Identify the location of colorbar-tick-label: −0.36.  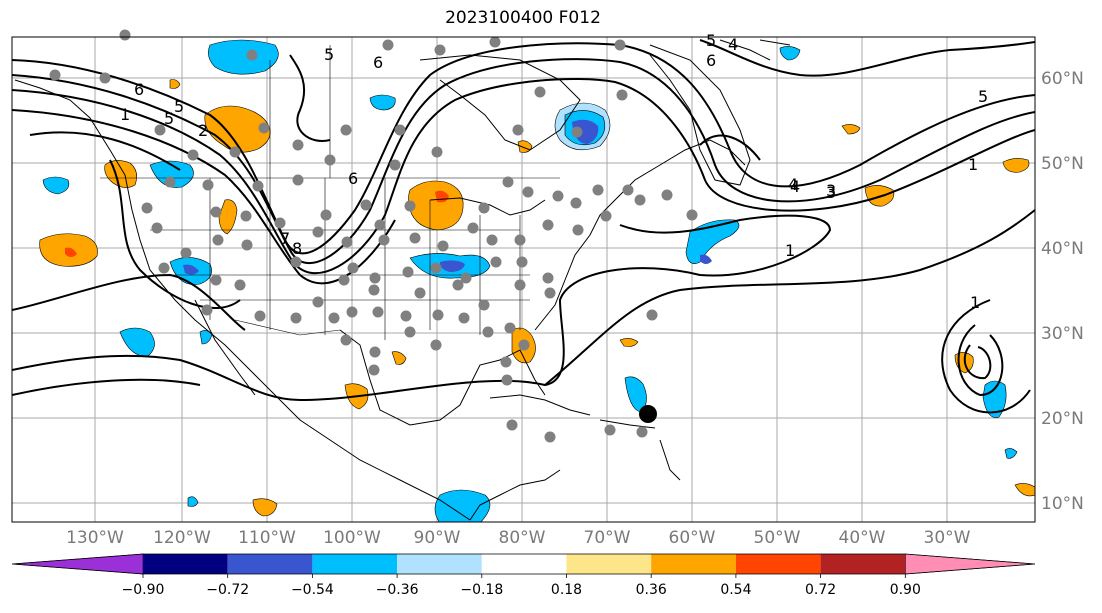
(397, 590).